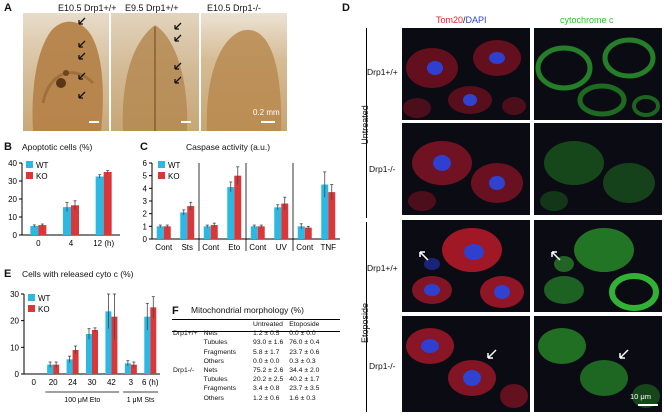  What do you see at coordinates (145, 188) in the screenshot?
I see `y-tick-label: 4` at bounding box center [145, 188].